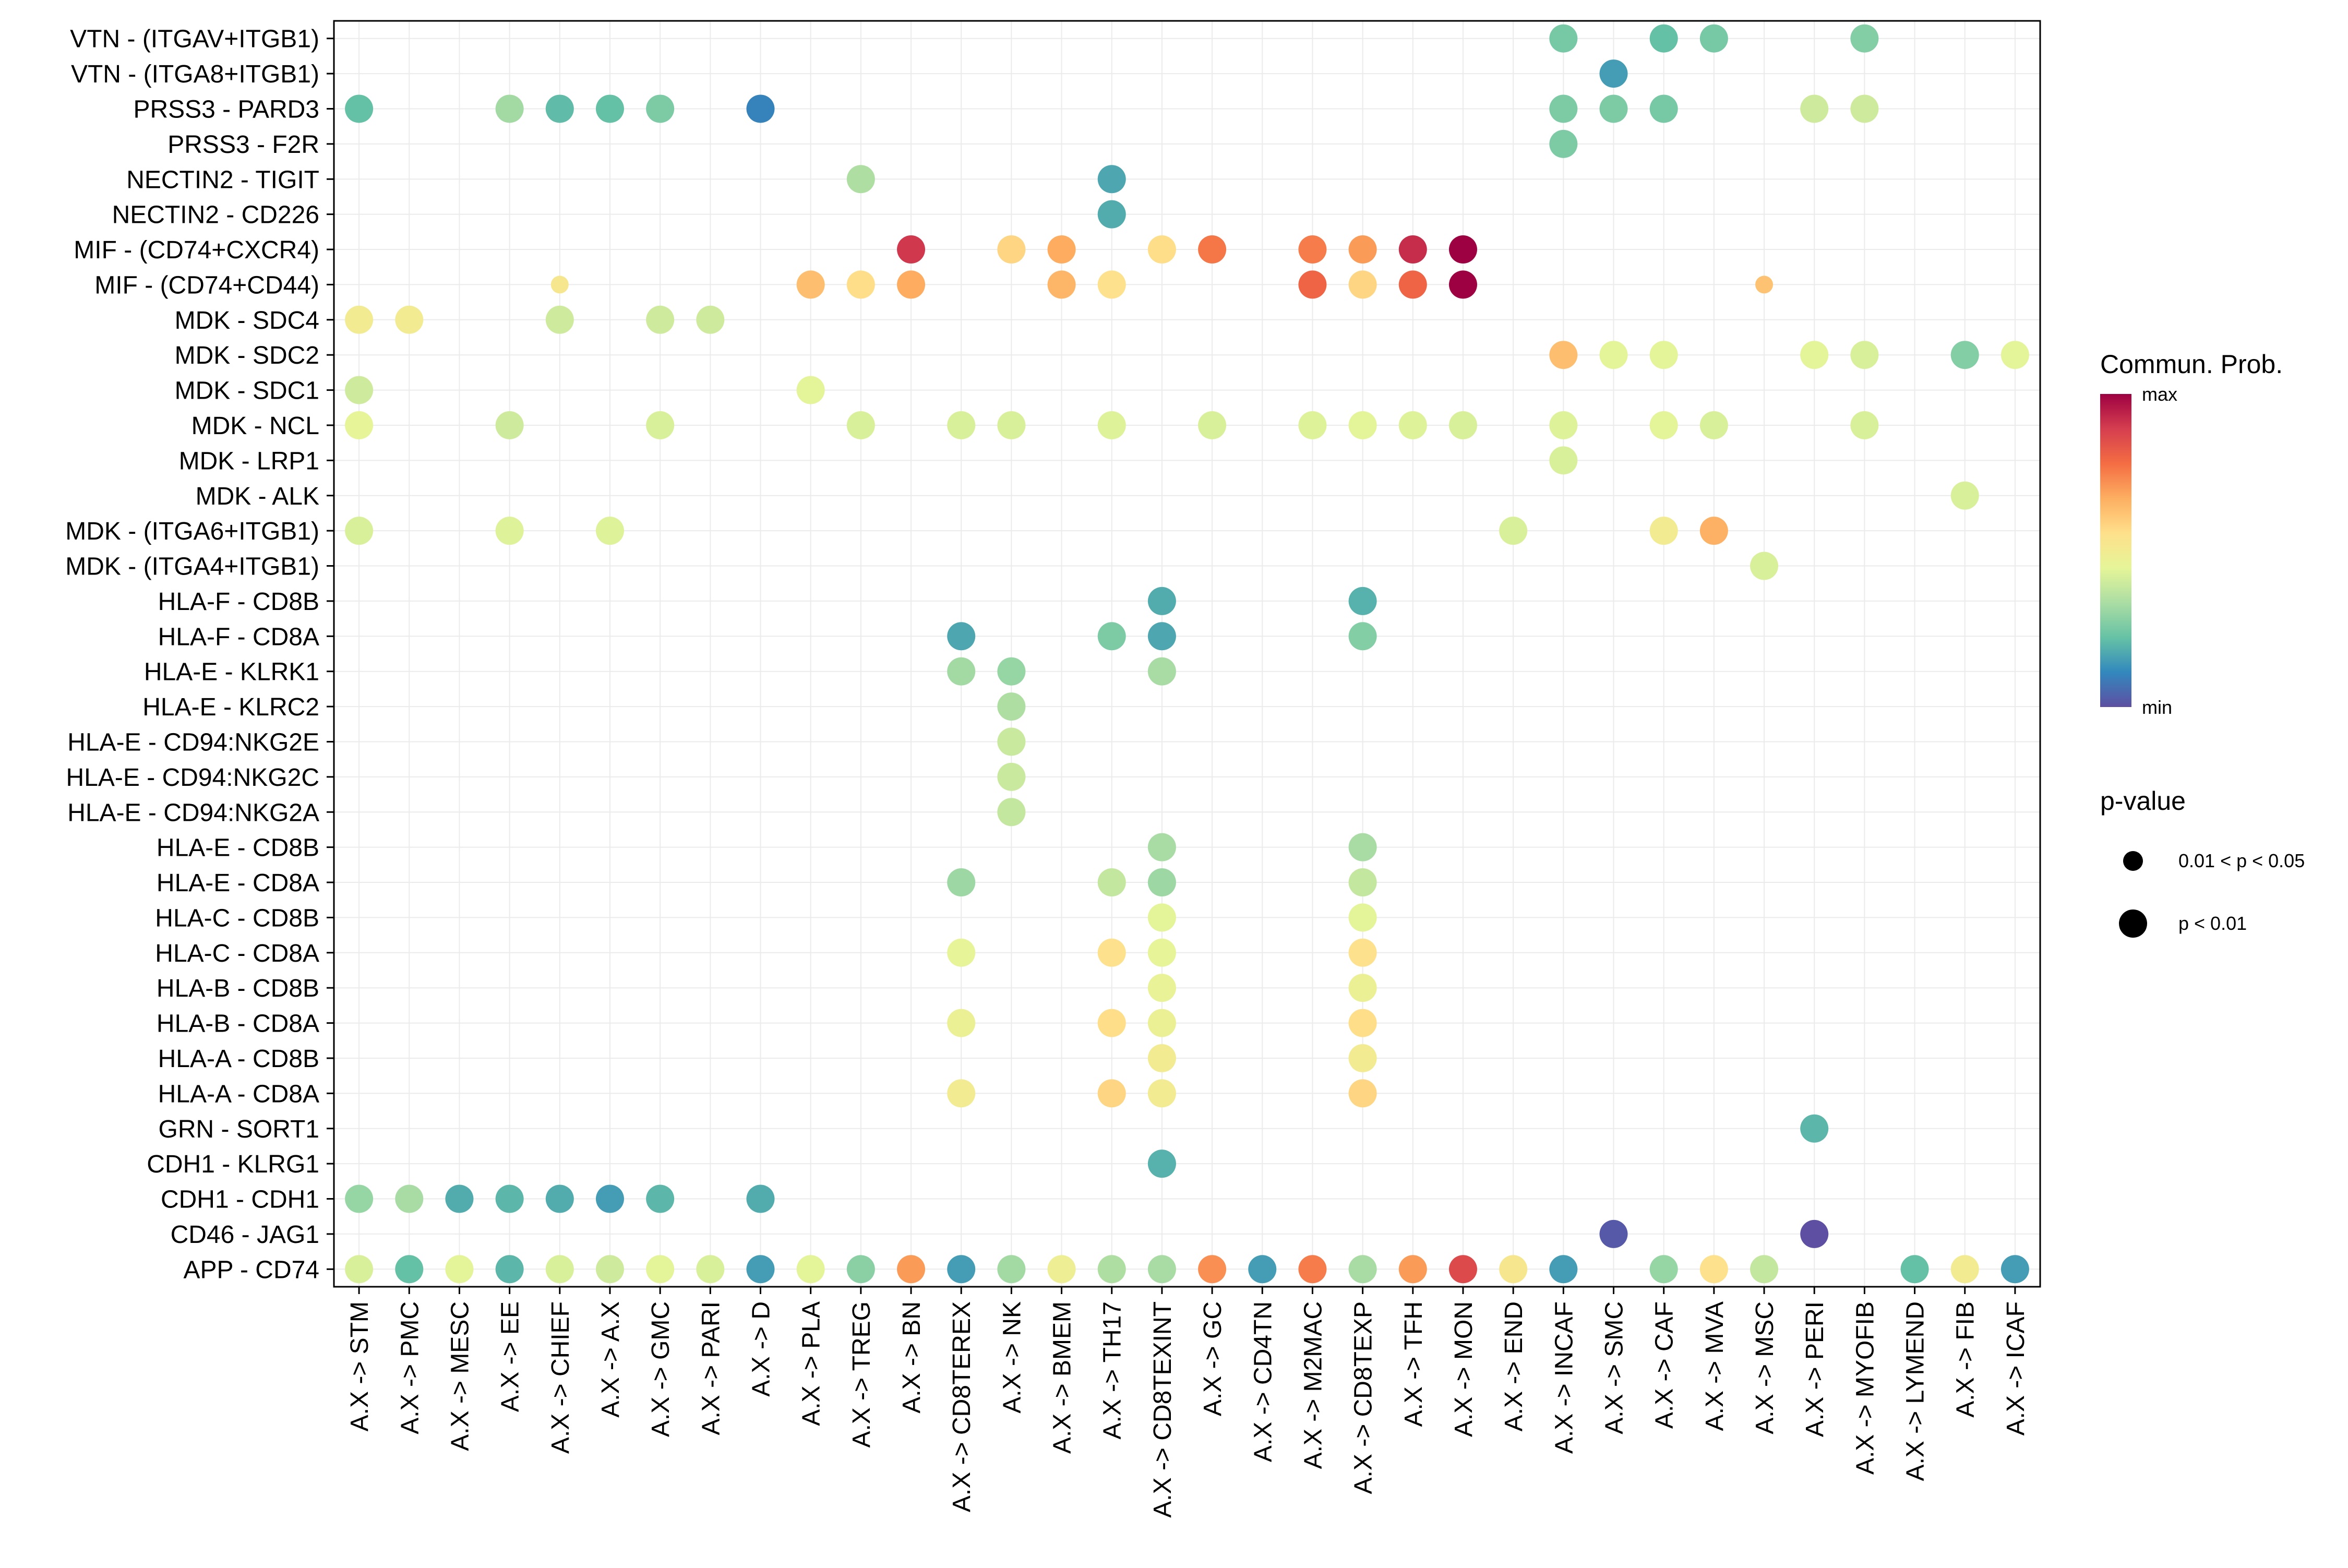 The image size is (2348, 1568). Describe the element at coordinates (240, 1200) in the screenshot. I see `y-tick-label: CDH1 - CDH1` at that location.